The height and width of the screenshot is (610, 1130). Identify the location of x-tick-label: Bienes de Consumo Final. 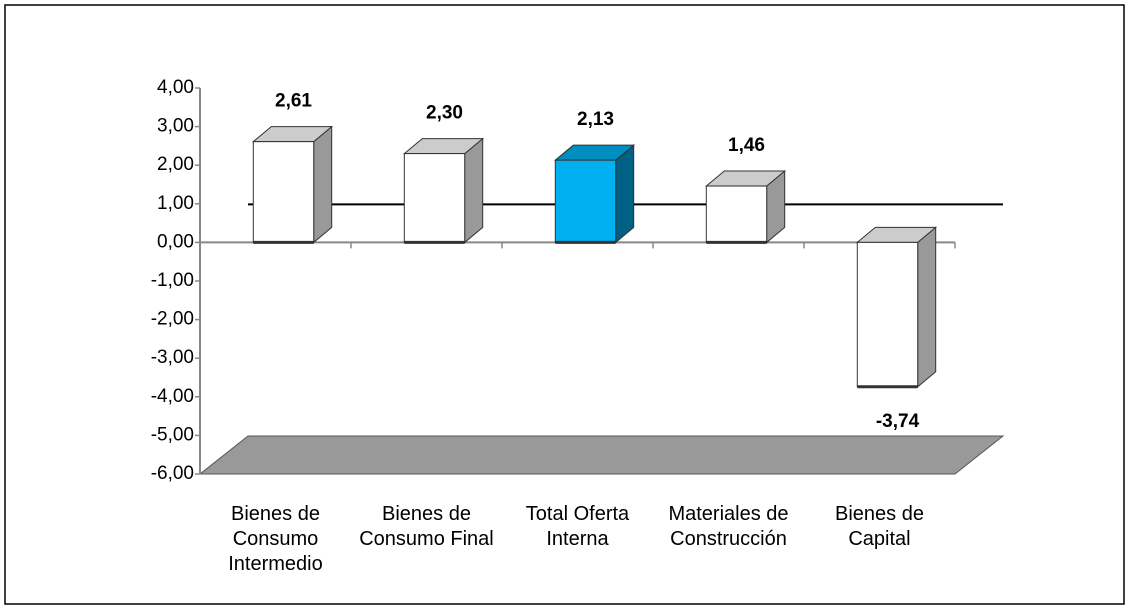
(426, 526).